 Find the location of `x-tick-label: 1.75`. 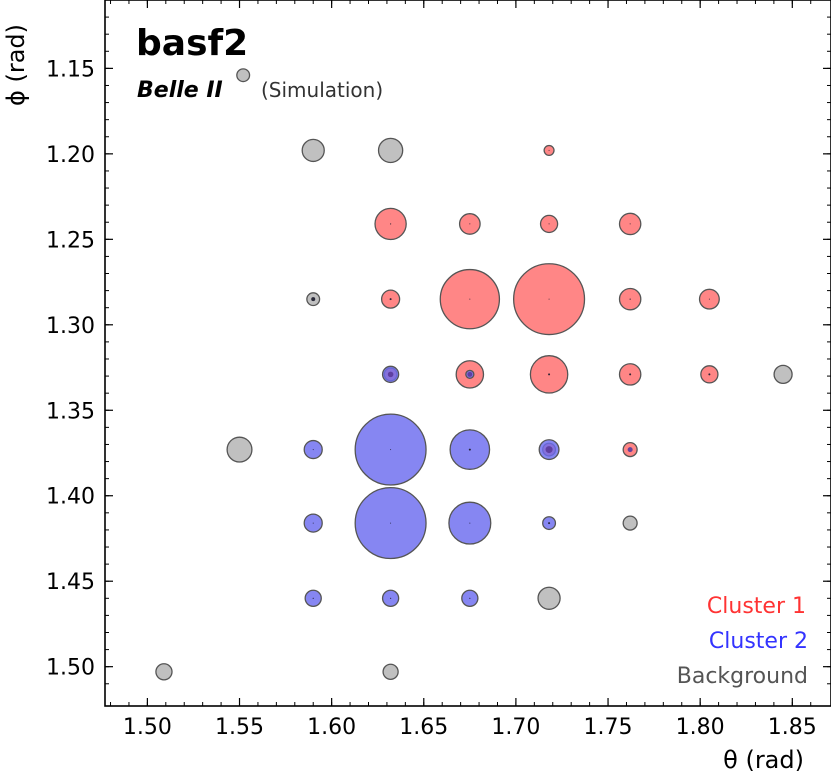

x-tick-label: 1.75 is located at coordinates (608, 727).